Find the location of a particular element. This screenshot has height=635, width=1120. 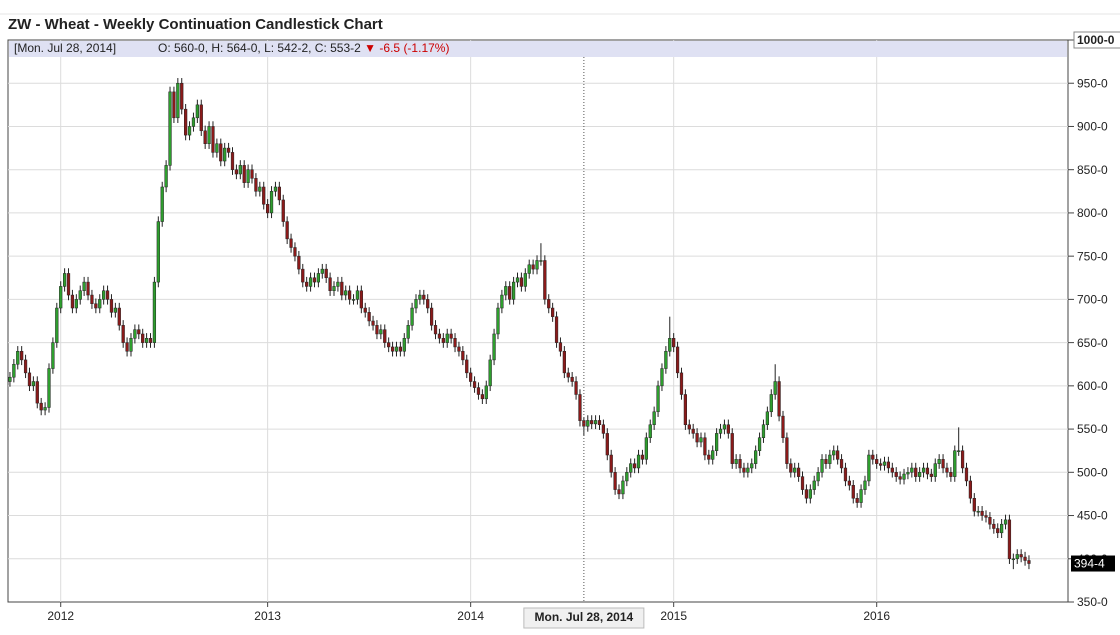

y-tick-label: 500-0 is located at coordinates (1092, 472).